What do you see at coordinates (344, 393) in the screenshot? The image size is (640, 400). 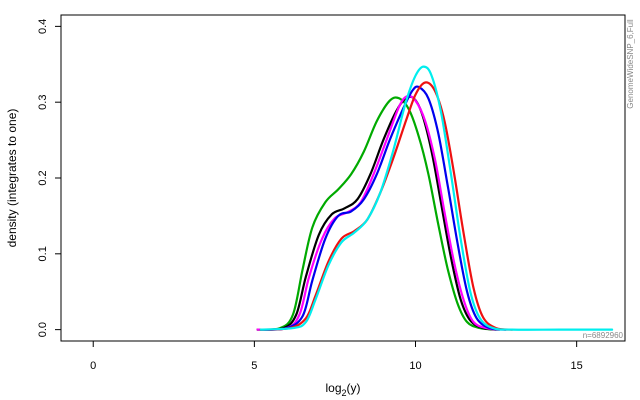 I see `x-axis-label-subscript: 2` at bounding box center [344, 393].